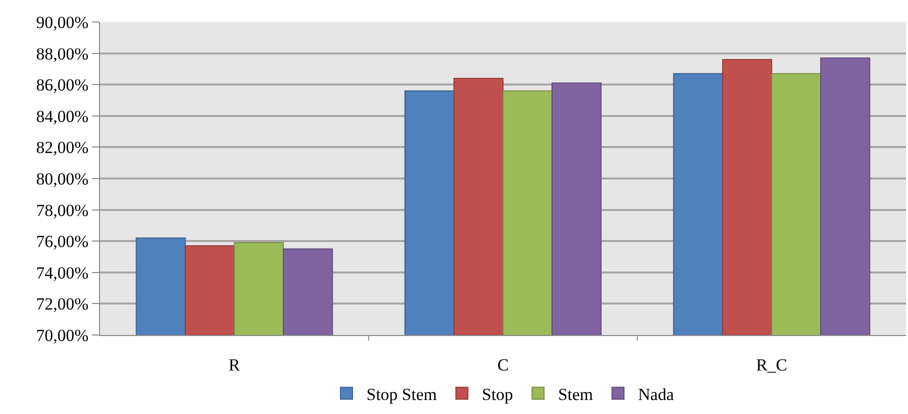 Image resolution: width=908 pixels, height=414 pixels. Describe the element at coordinates (62, 272) in the screenshot. I see `y-tick-label: 74,00%` at that location.